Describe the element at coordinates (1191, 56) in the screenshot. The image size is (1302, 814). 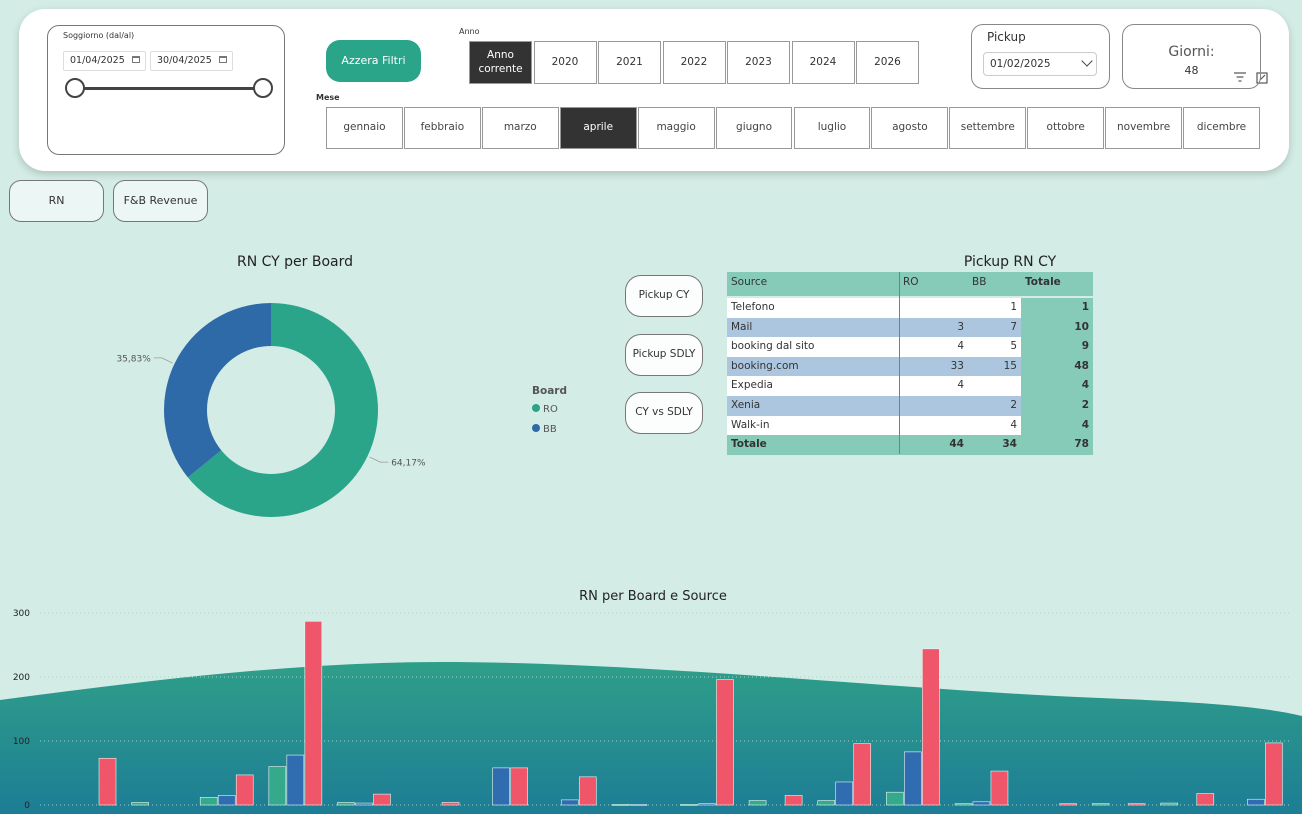
I see `days-card` at that location.